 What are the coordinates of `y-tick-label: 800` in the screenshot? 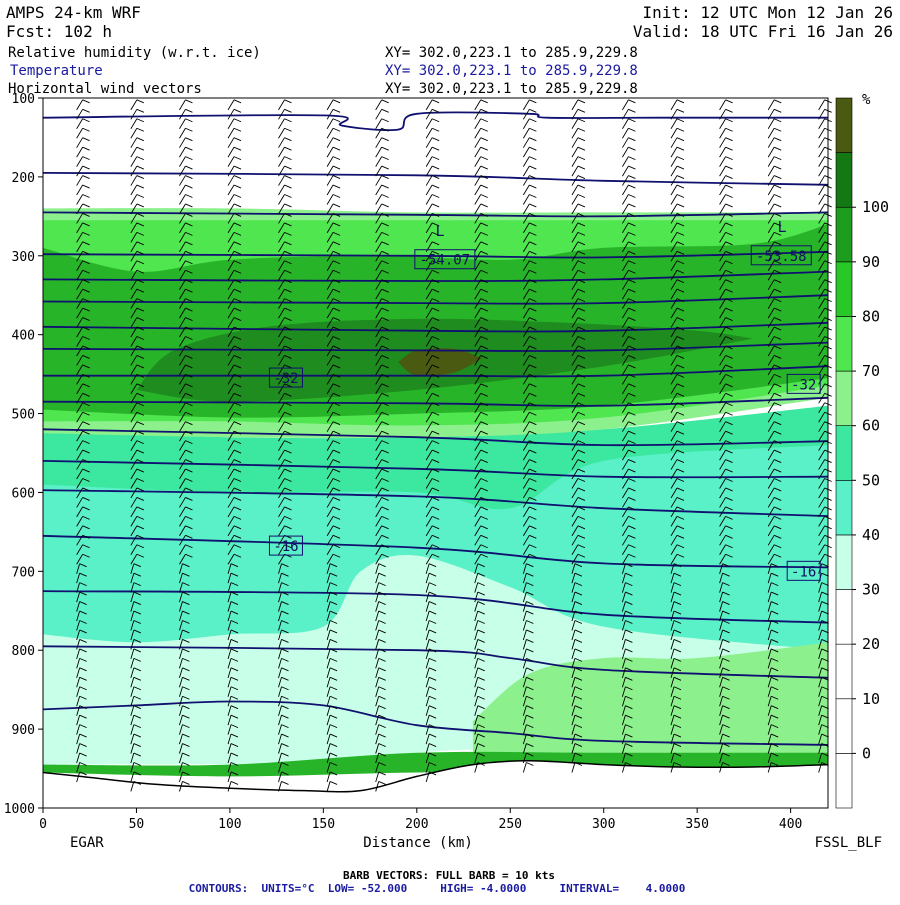 It's located at (23, 651).